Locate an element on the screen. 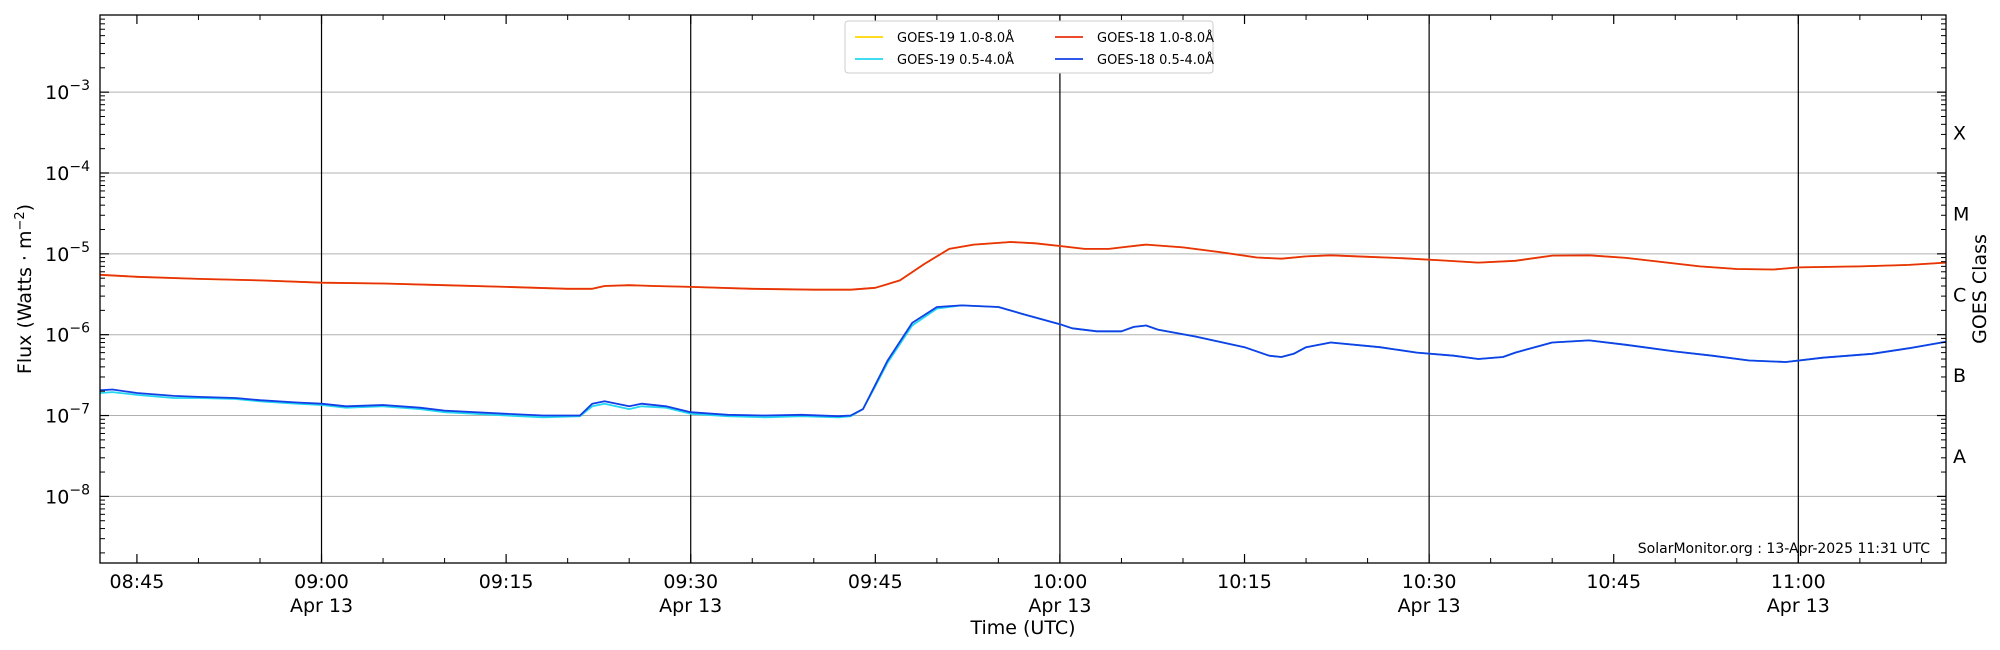 Image resolution: width=2000 pixels, height=650 pixels. legend-label-0: GOES-19 1.0-8.0Å is located at coordinates (955, 38).